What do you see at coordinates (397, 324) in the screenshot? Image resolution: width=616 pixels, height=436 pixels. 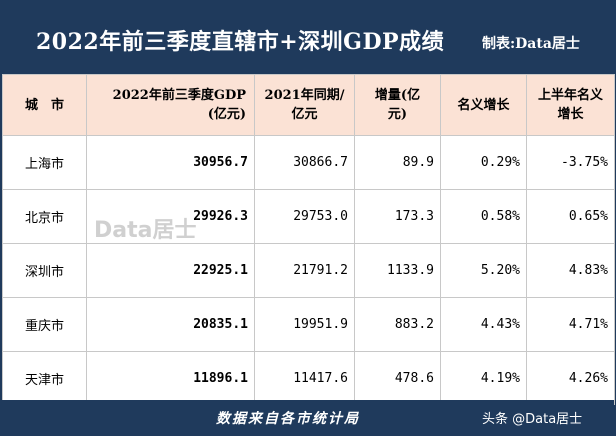 I see `increase-cell: 883.2` at bounding box center [397, 324].